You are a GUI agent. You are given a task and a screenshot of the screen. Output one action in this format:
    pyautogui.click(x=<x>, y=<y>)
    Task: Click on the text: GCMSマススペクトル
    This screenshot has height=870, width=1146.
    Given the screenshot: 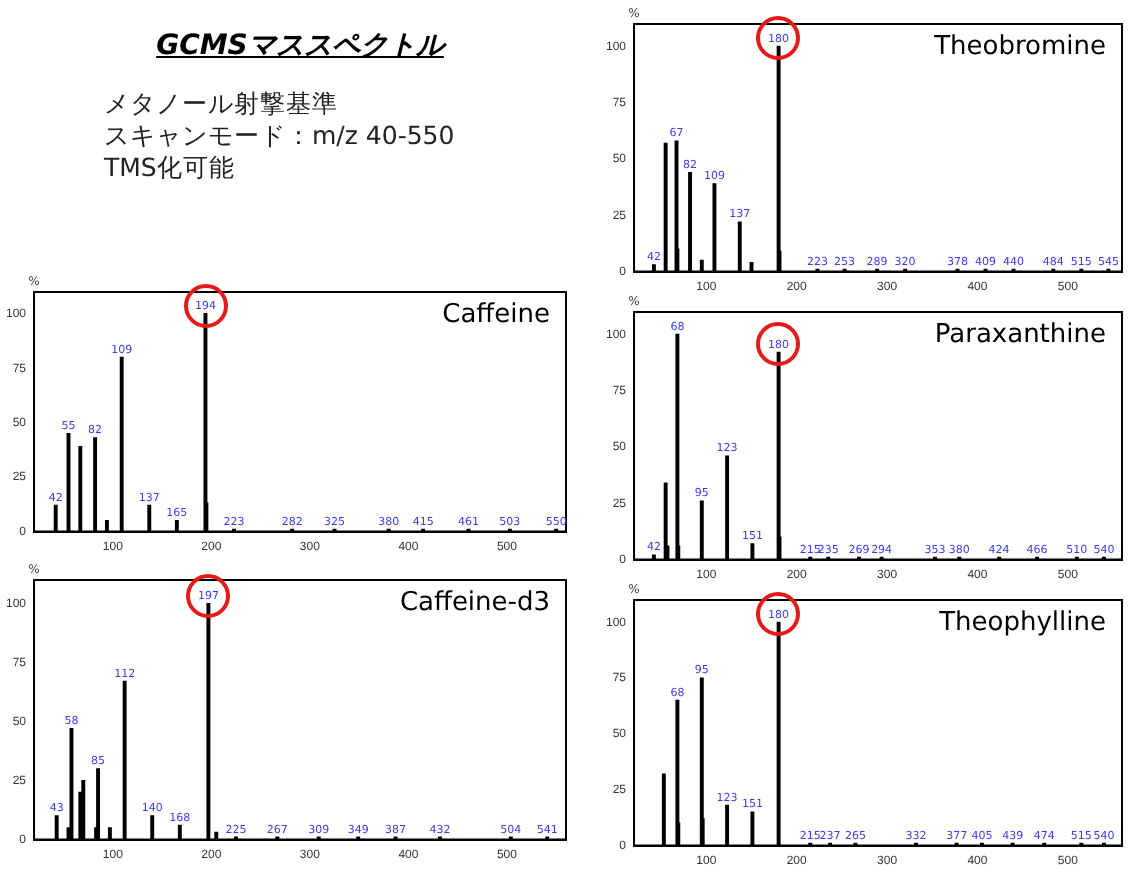 What is the action you would take?
    pyautogui.click(x=301, y=46)
    